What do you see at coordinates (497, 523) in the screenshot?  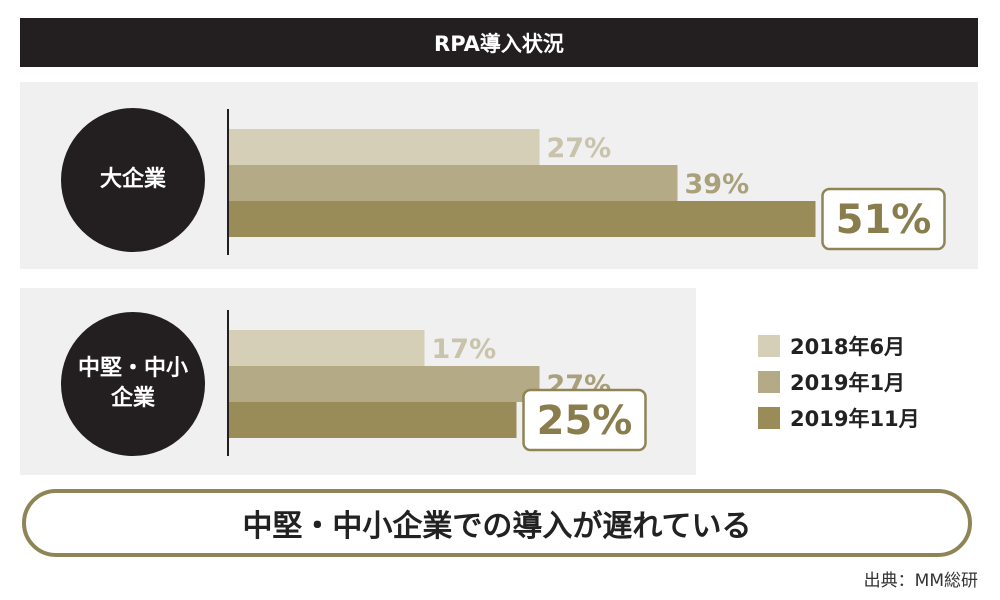 I see `conclusion-banner: 中堅・中小企業での導入が遅れている` at bounding box center [497, 523].